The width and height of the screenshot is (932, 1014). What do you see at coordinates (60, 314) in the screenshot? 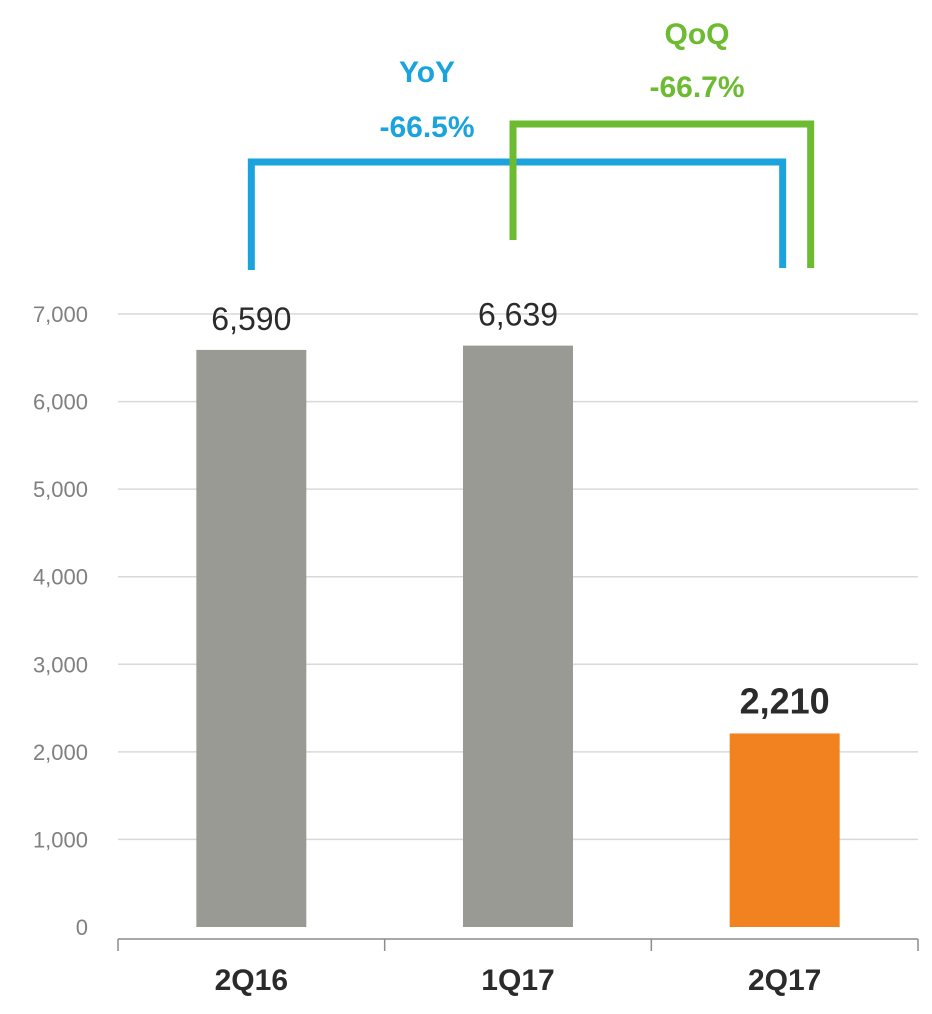
I see `y-tick-label: 7,000` at bounding box center [60, 314].